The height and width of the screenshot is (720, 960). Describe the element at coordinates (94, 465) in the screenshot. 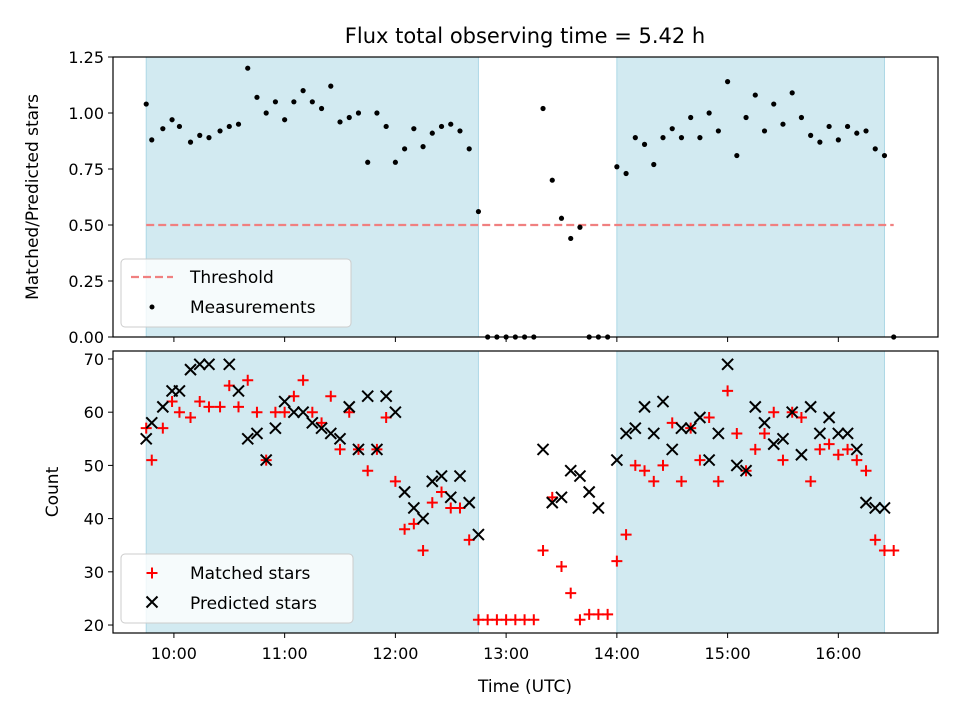

I see `y-tick-label: 50` at that location.